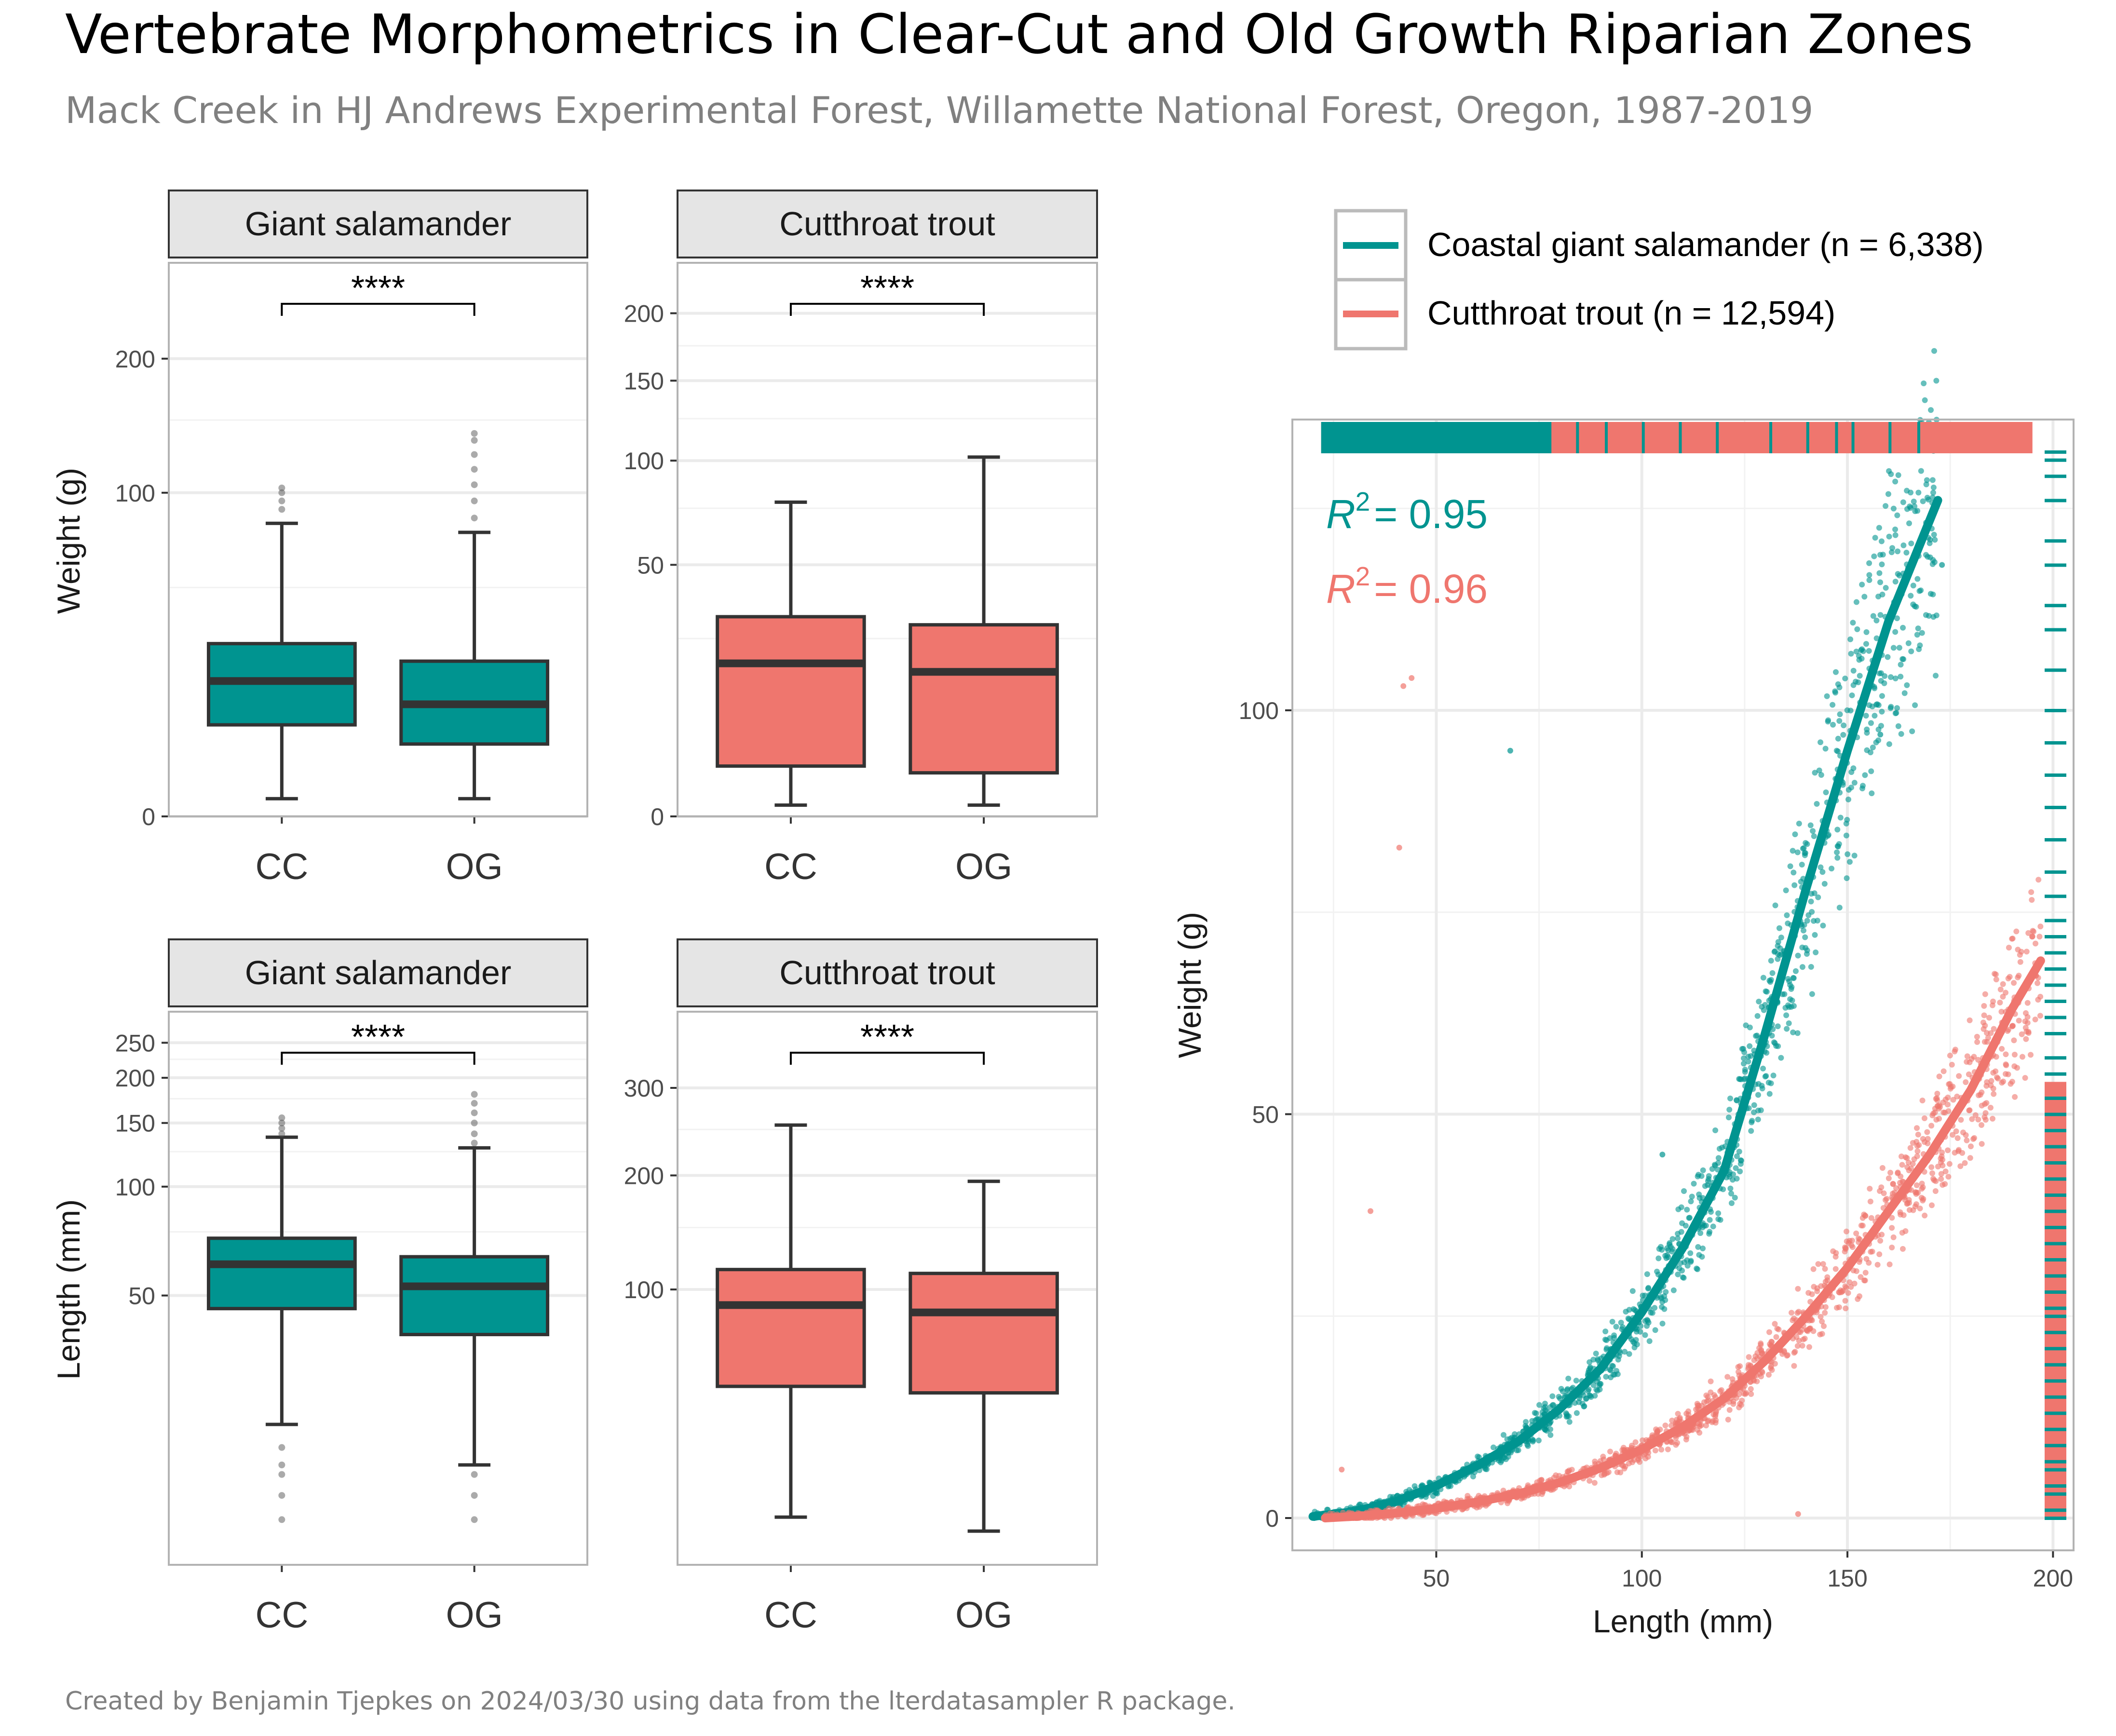  Describe the element at coordinates (1341, 514) in the screenshot. I see `r2-symbol: R` at that location.